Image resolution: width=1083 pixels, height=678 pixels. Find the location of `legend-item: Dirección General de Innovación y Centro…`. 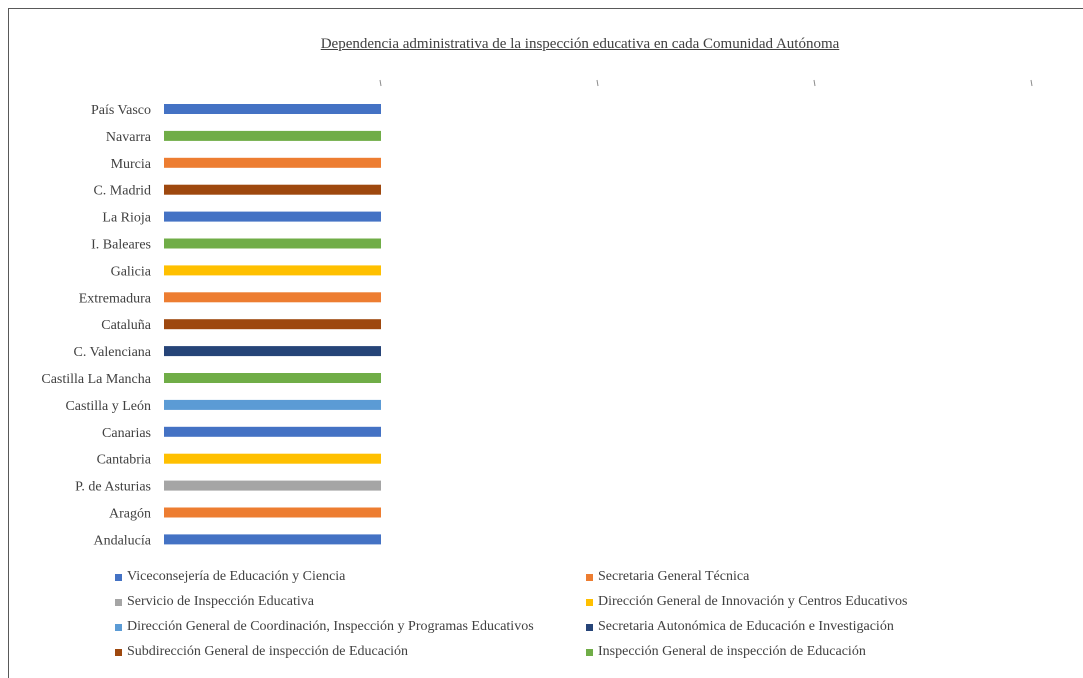

legend-item: Dirección General de Innovación y Centro… is located at coordinates (826, 602).